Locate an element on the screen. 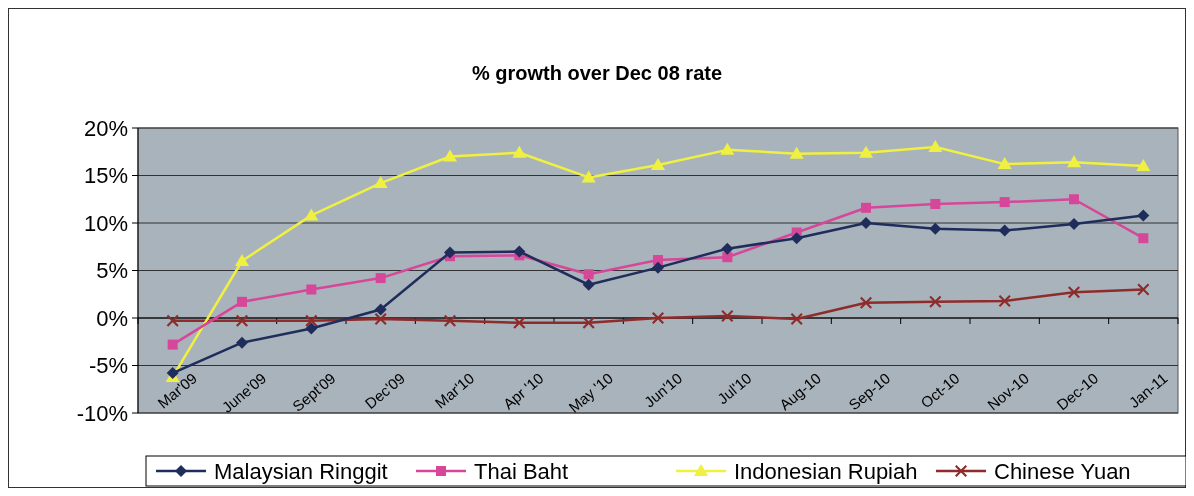  legend-label: Malaysian Ringgit is located at coordinates (301, 471).